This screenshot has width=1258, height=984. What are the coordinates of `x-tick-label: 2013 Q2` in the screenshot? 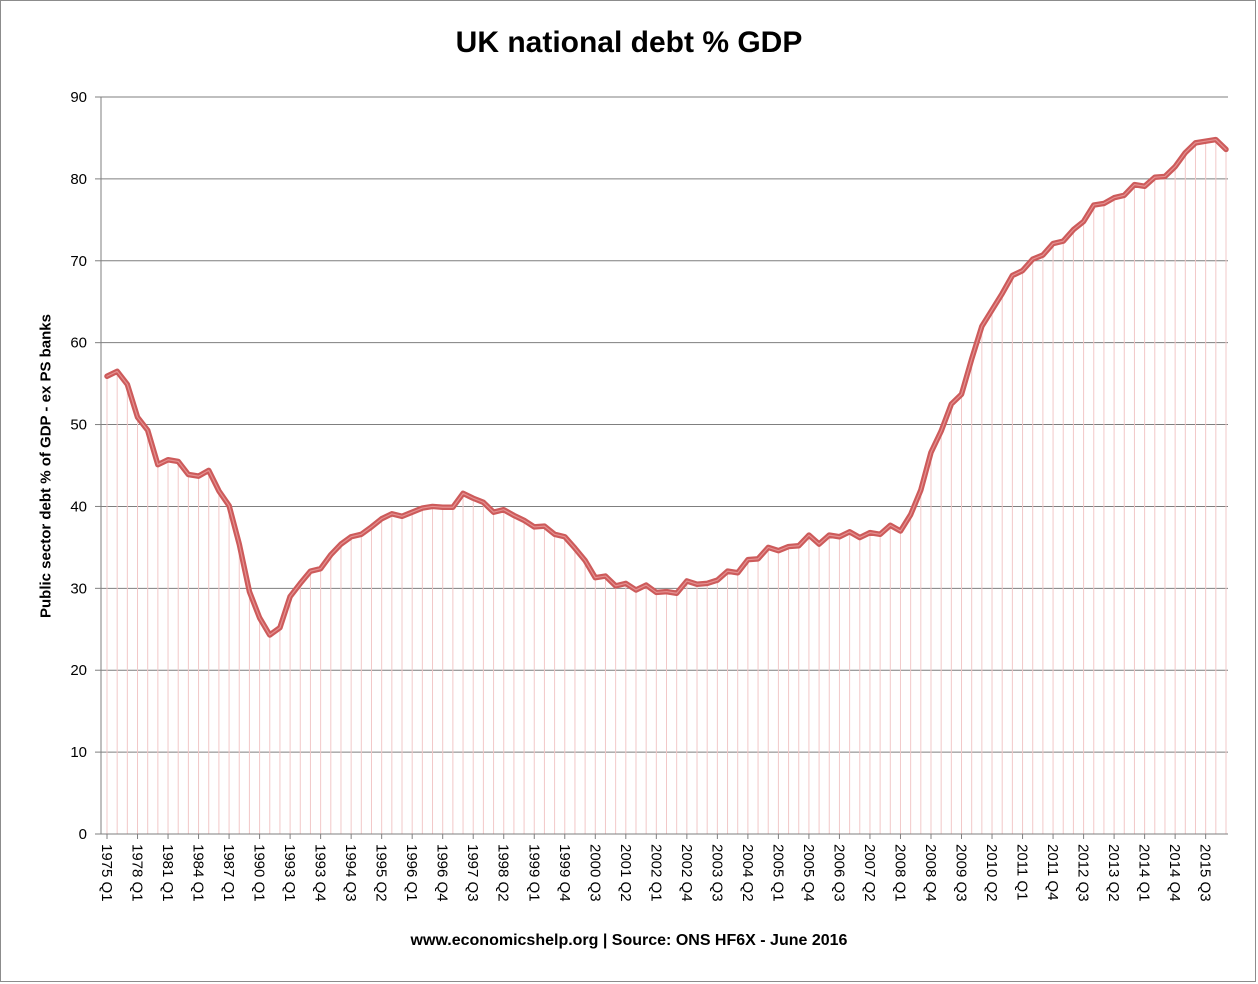 It's located at (1113, 873).